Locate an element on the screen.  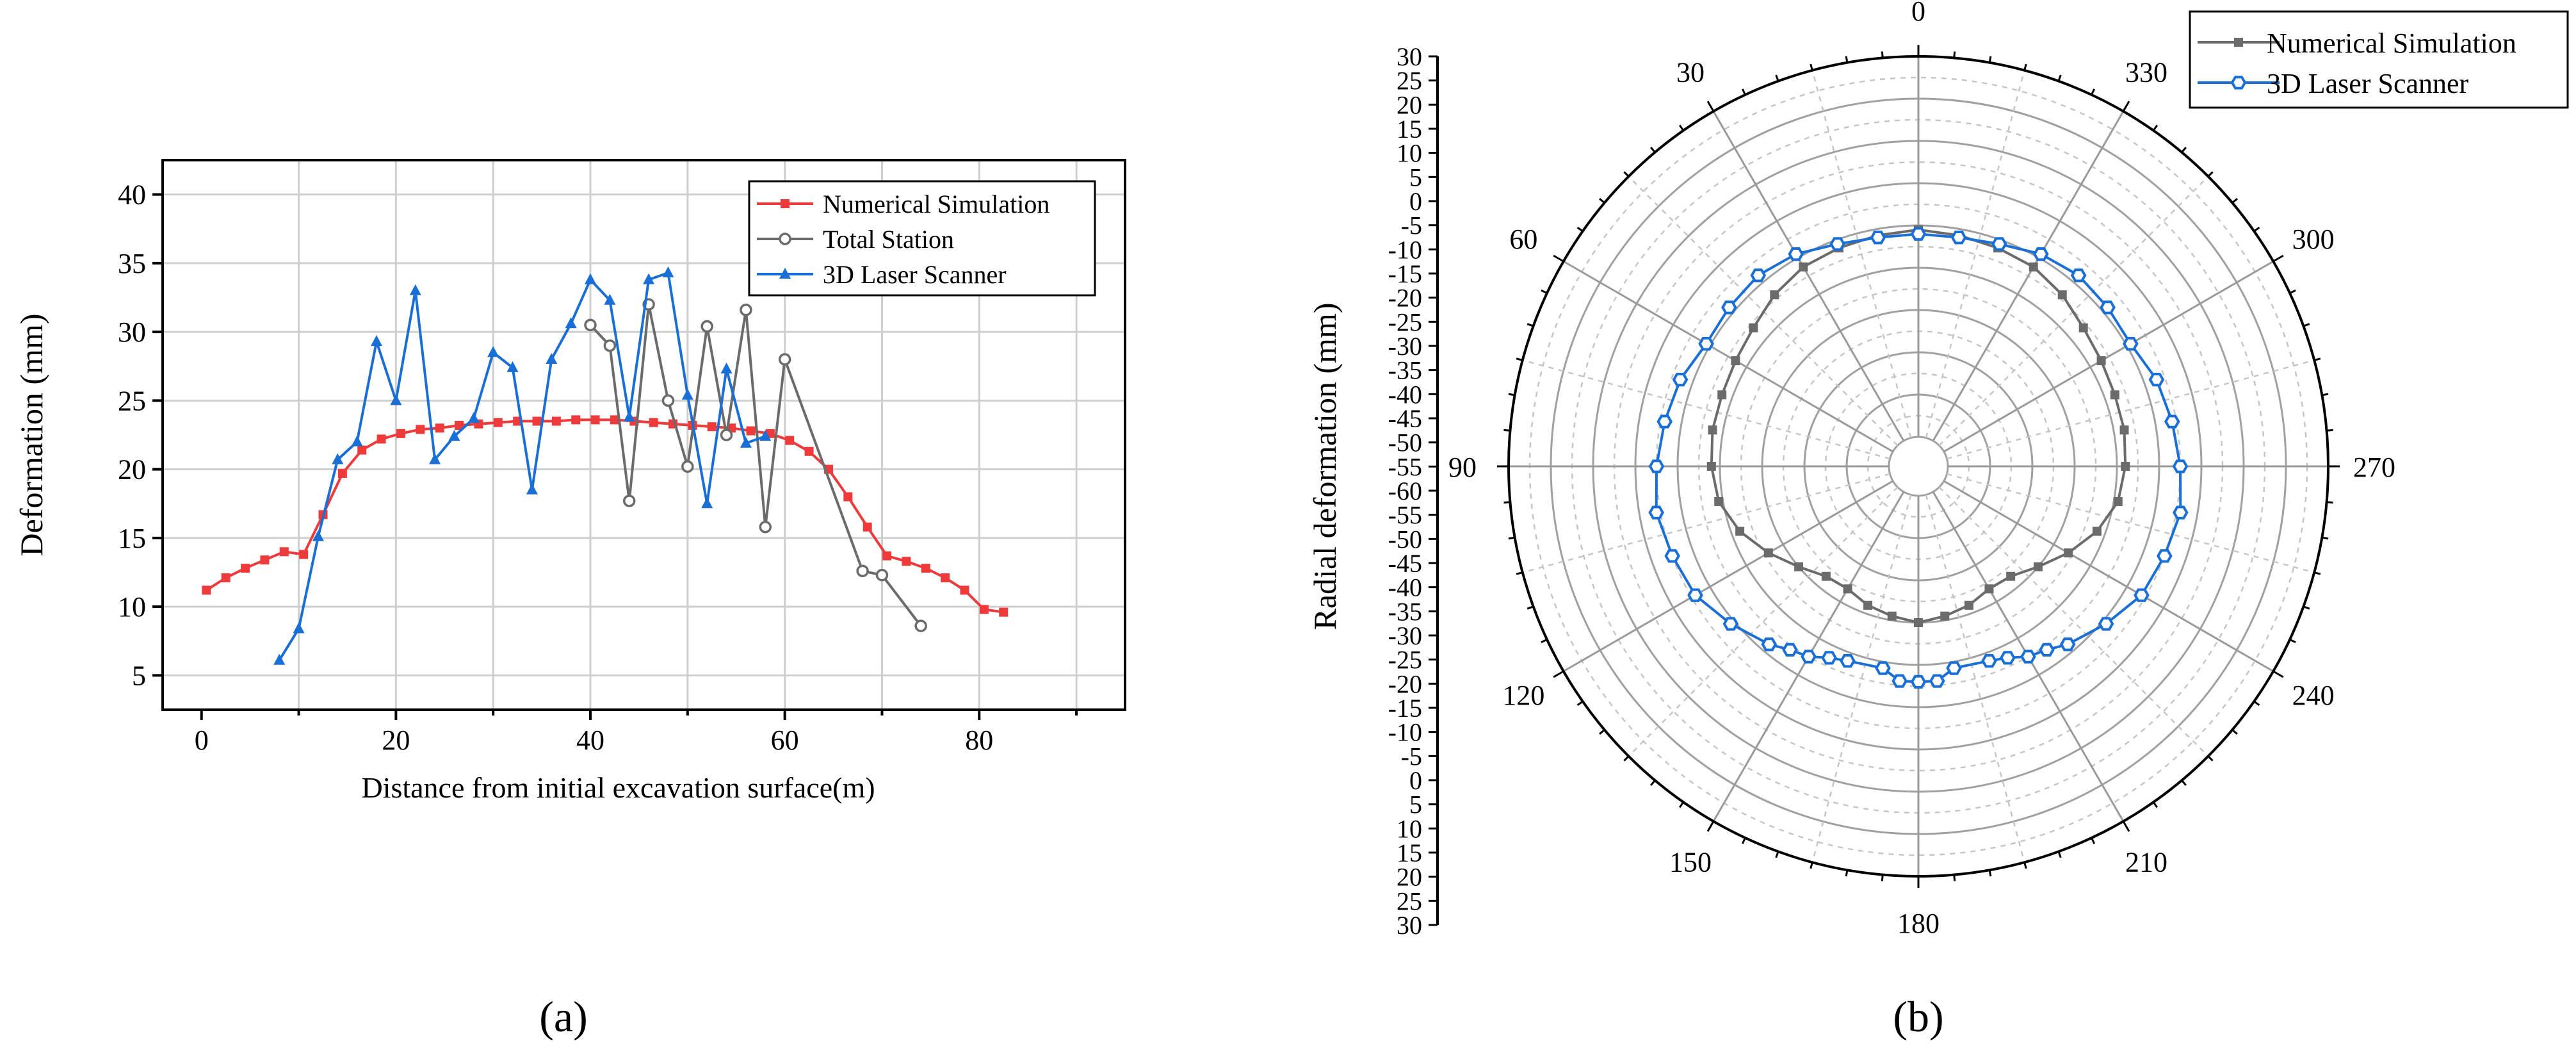
radial-axis-tick-label: -55 is located at coordinates (1405, 515).